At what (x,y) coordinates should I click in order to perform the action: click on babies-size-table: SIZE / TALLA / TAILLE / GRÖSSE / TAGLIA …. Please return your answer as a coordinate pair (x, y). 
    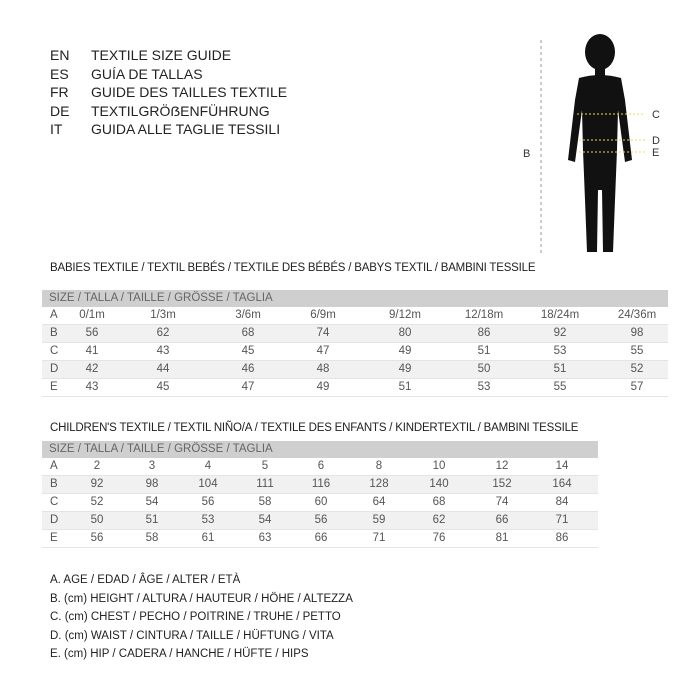
    Looking at the image, I should click on (355, 343).